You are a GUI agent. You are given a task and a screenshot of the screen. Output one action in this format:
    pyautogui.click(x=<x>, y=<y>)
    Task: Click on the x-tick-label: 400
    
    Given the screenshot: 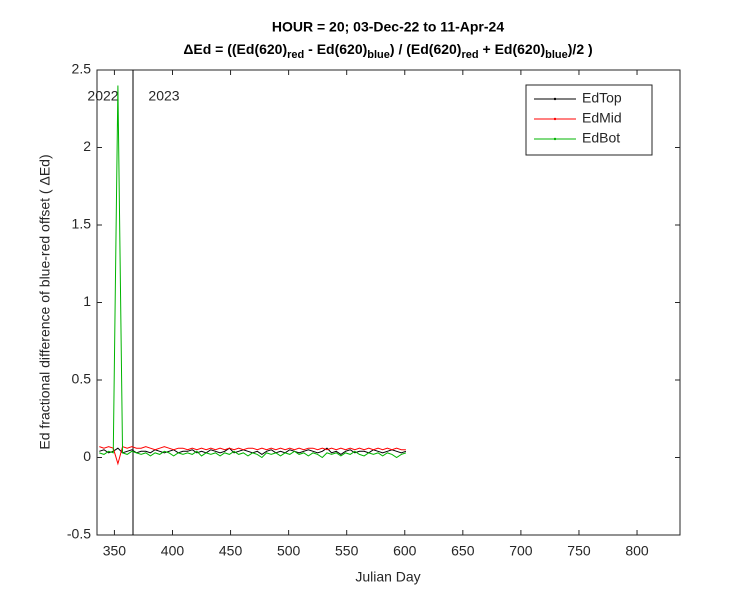 What is the action you would take?
    pyautogui.click(x=173, y=551)
    